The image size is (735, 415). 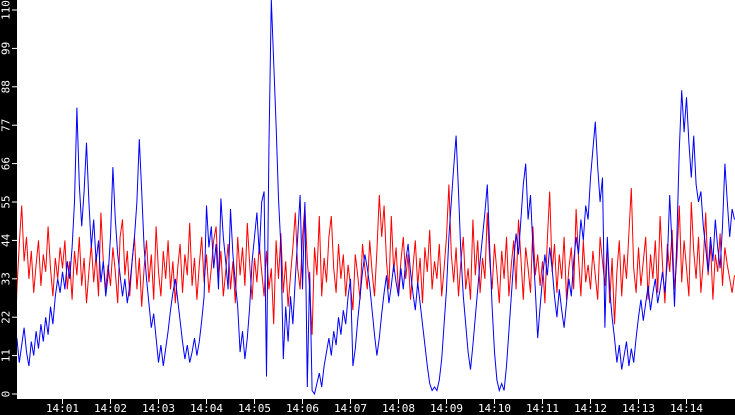 What do you see at coordinates (6, 240) in the screenshot?
I see `y-tick-label: 44` at bounding box center [6, 240].